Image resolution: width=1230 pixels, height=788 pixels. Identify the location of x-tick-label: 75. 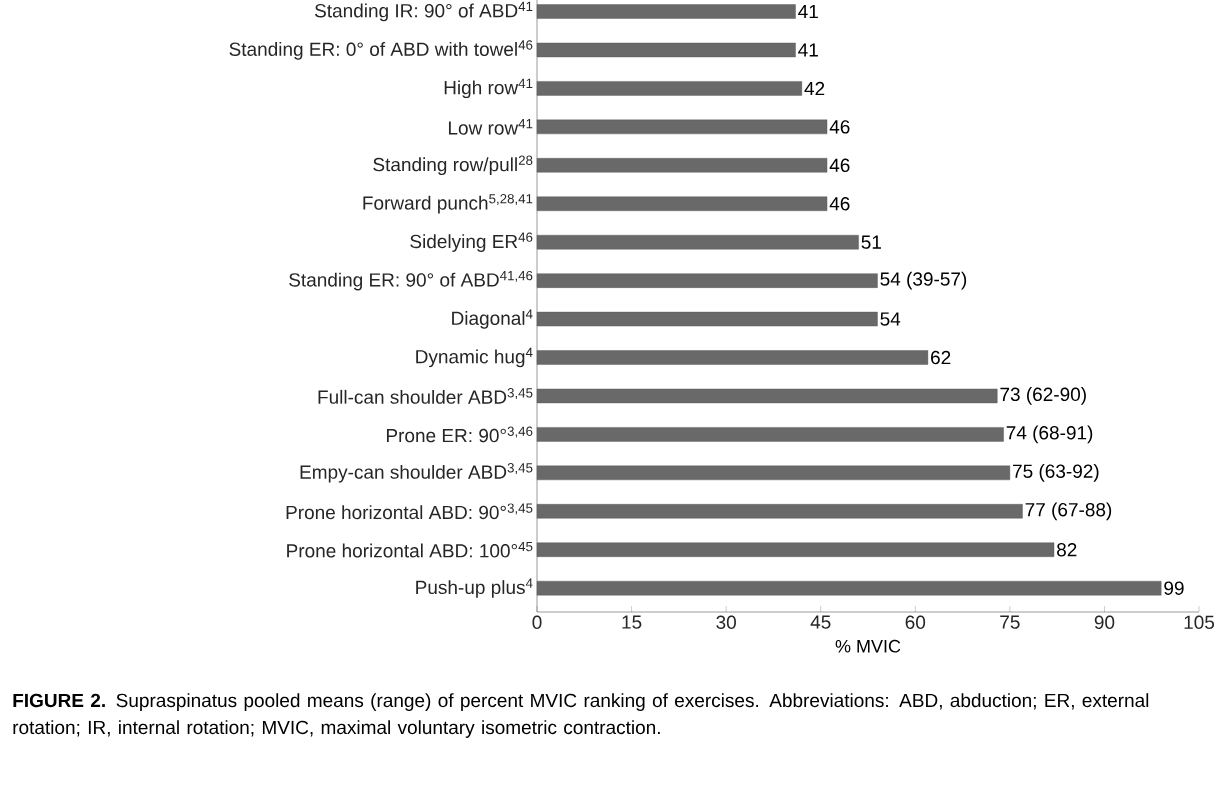
(1010, 622).